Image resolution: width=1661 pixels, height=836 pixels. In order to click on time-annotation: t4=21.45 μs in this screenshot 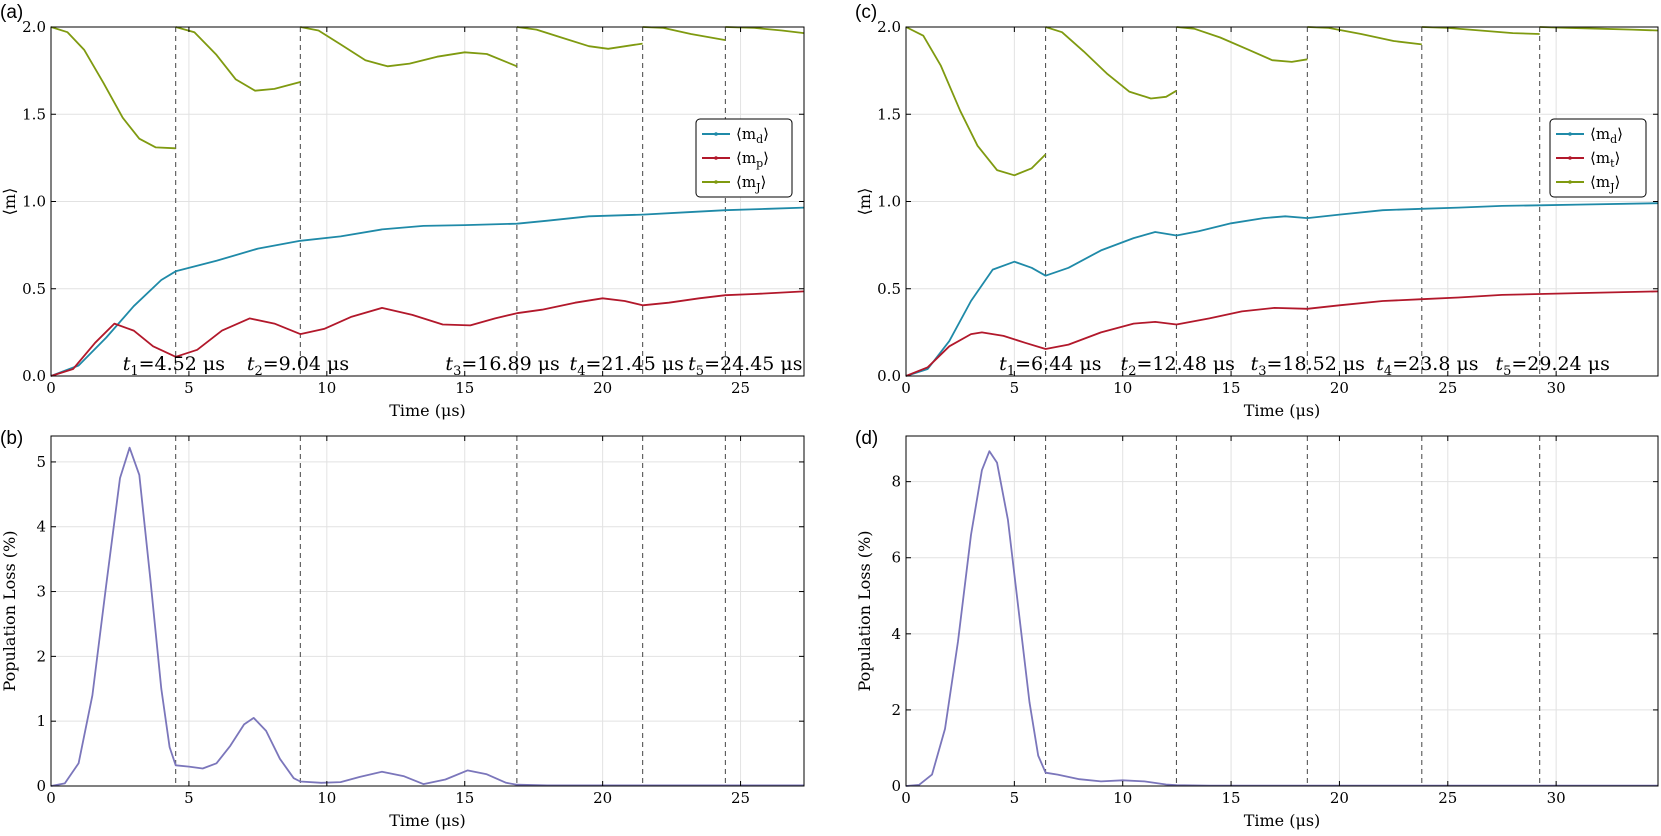, I will do `click(627, 366)`.